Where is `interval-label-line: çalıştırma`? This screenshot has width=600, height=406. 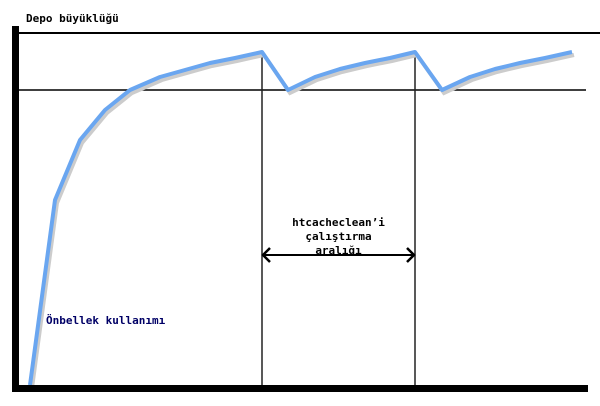 interval-label-line: çalıştırma is located at coordinates (338, 236).